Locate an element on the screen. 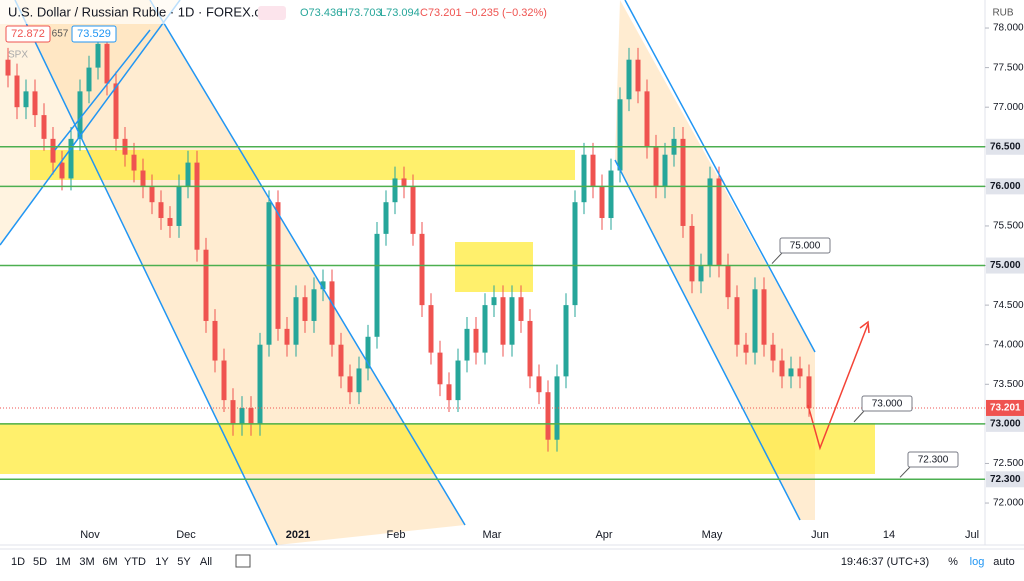 The height and width of the screenshot is (581, 1024). range-button: 5Y is located at coordinates (184, 562).